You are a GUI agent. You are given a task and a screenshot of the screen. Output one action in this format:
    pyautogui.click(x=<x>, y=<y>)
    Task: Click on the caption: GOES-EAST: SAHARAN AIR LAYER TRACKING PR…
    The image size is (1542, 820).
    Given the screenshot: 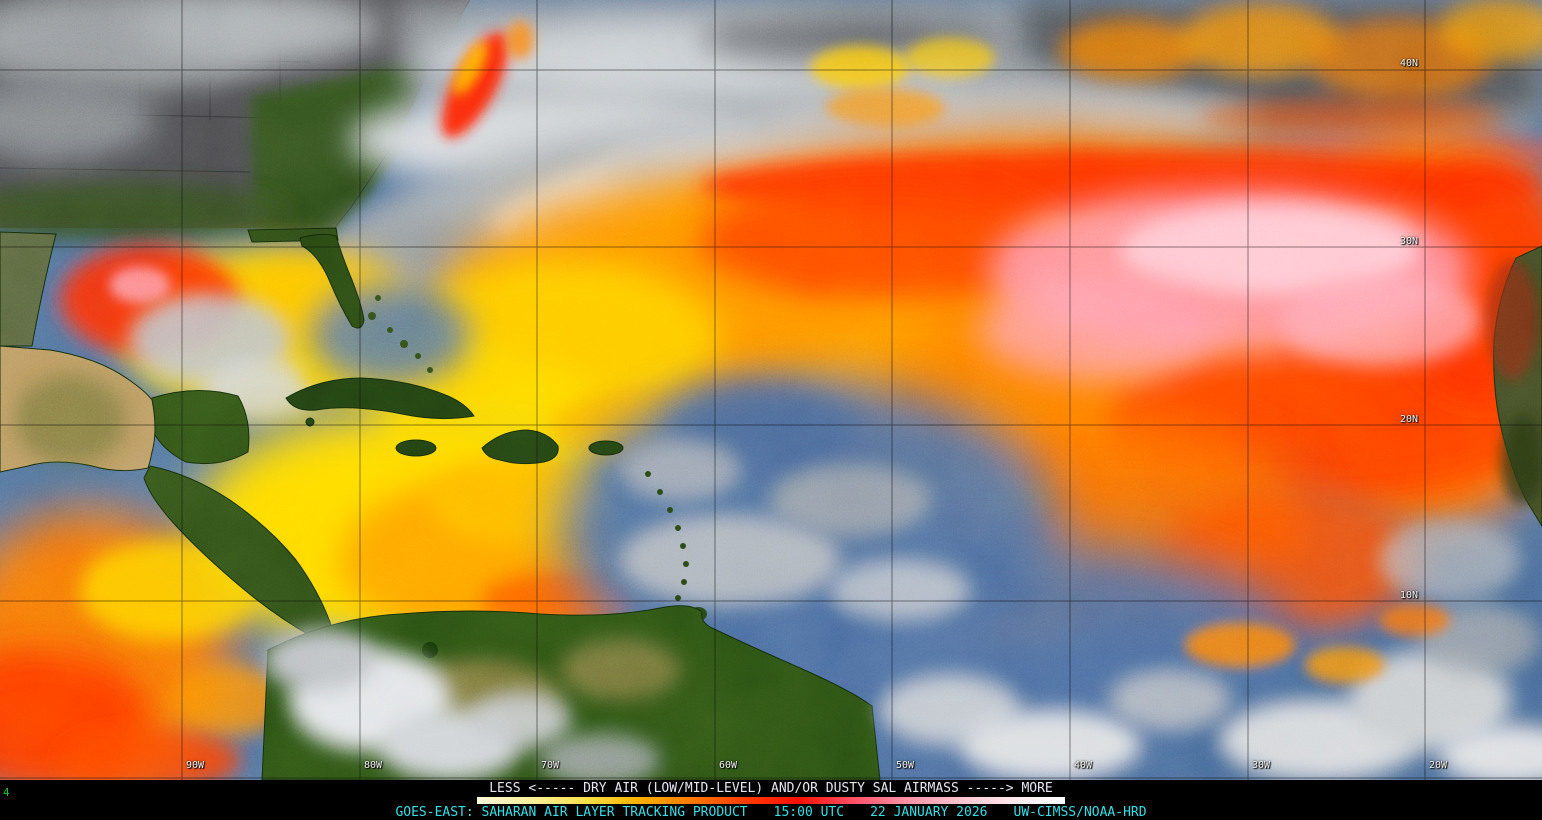 What is the action you would take?
    pyautogui.click(x=770, y=813)
    